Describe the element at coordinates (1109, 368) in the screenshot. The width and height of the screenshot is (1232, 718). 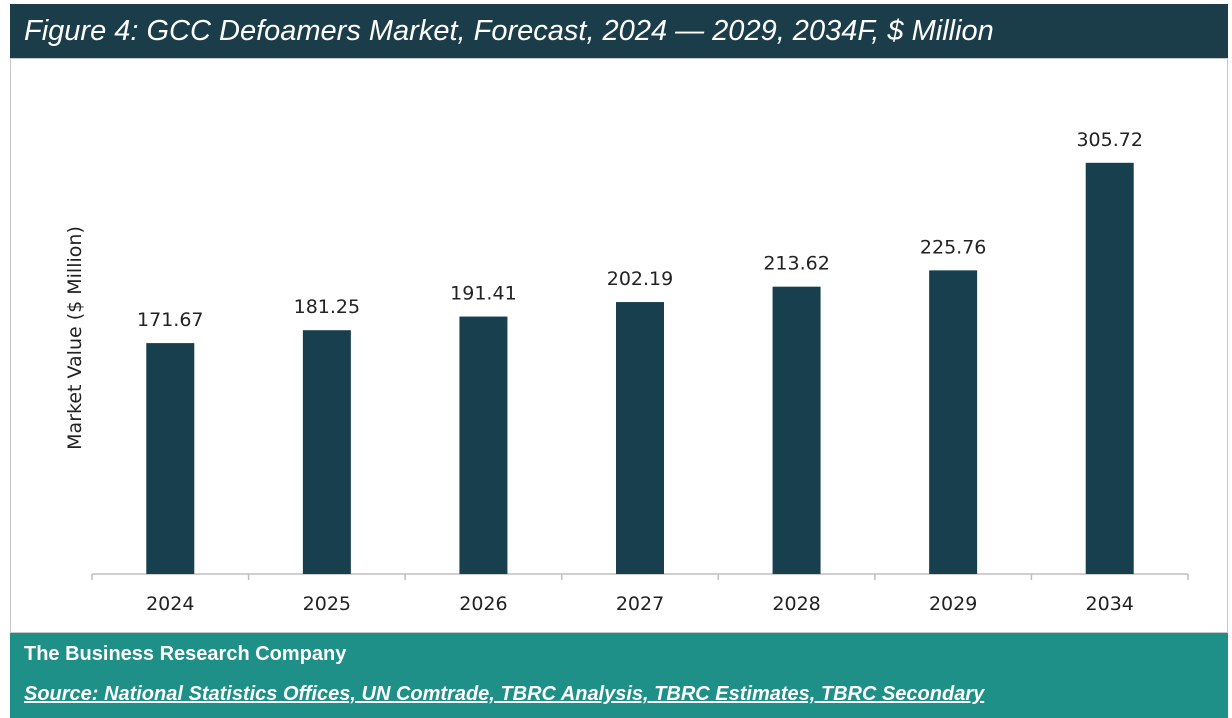
I see `bar-2034` at that location.